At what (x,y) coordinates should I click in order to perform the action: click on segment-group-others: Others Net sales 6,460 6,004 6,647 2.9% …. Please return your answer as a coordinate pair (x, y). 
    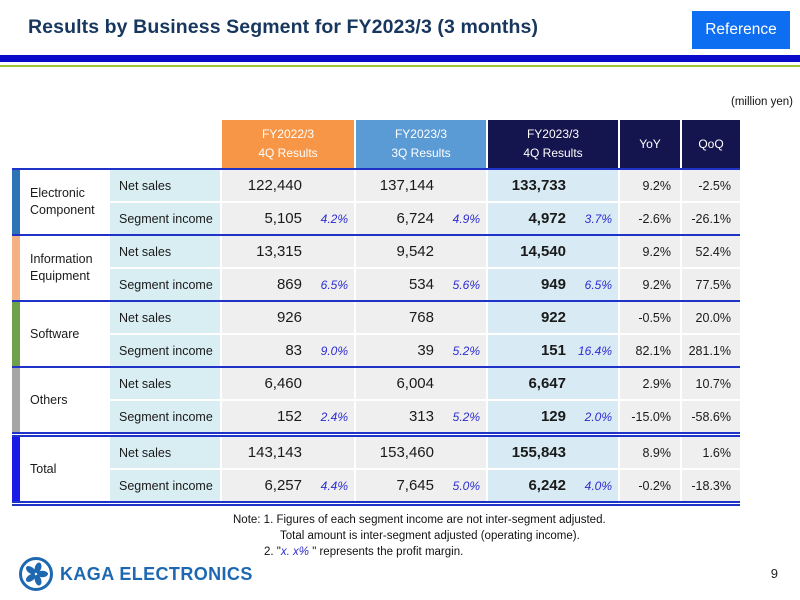
    Looking at the image, I should click on (376, 399).